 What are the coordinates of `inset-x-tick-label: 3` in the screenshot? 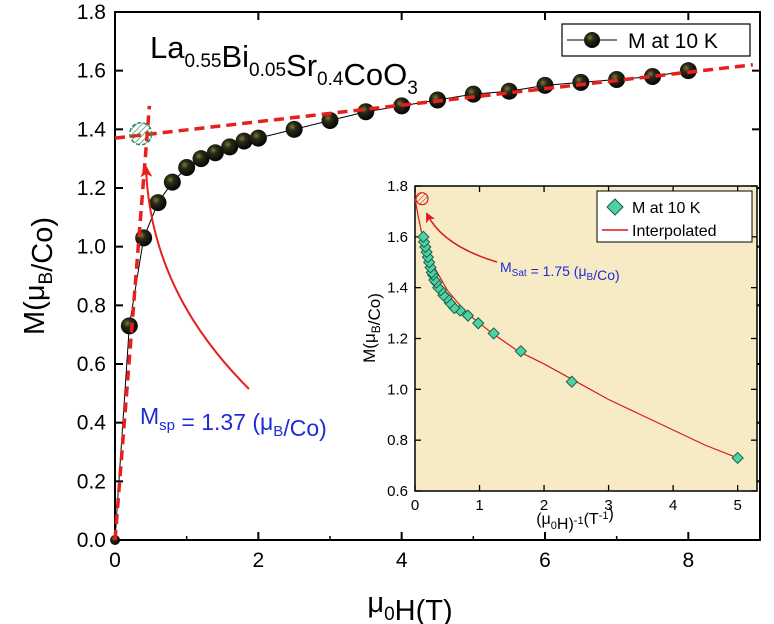 It's located at (608, 505).